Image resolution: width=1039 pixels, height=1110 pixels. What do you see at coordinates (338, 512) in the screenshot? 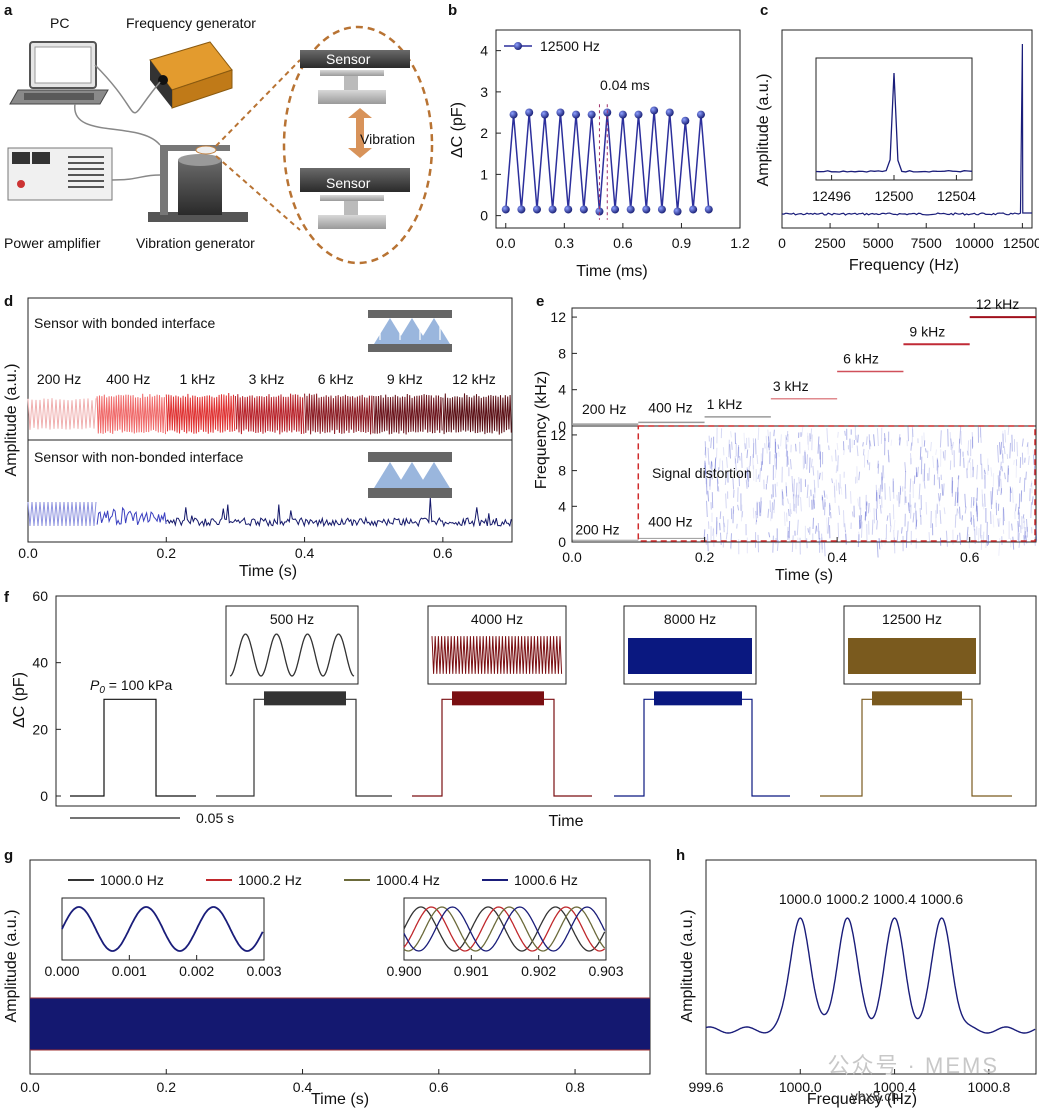
I see `panel-d-nonbonded-rest` at bounding box center [338, 512].